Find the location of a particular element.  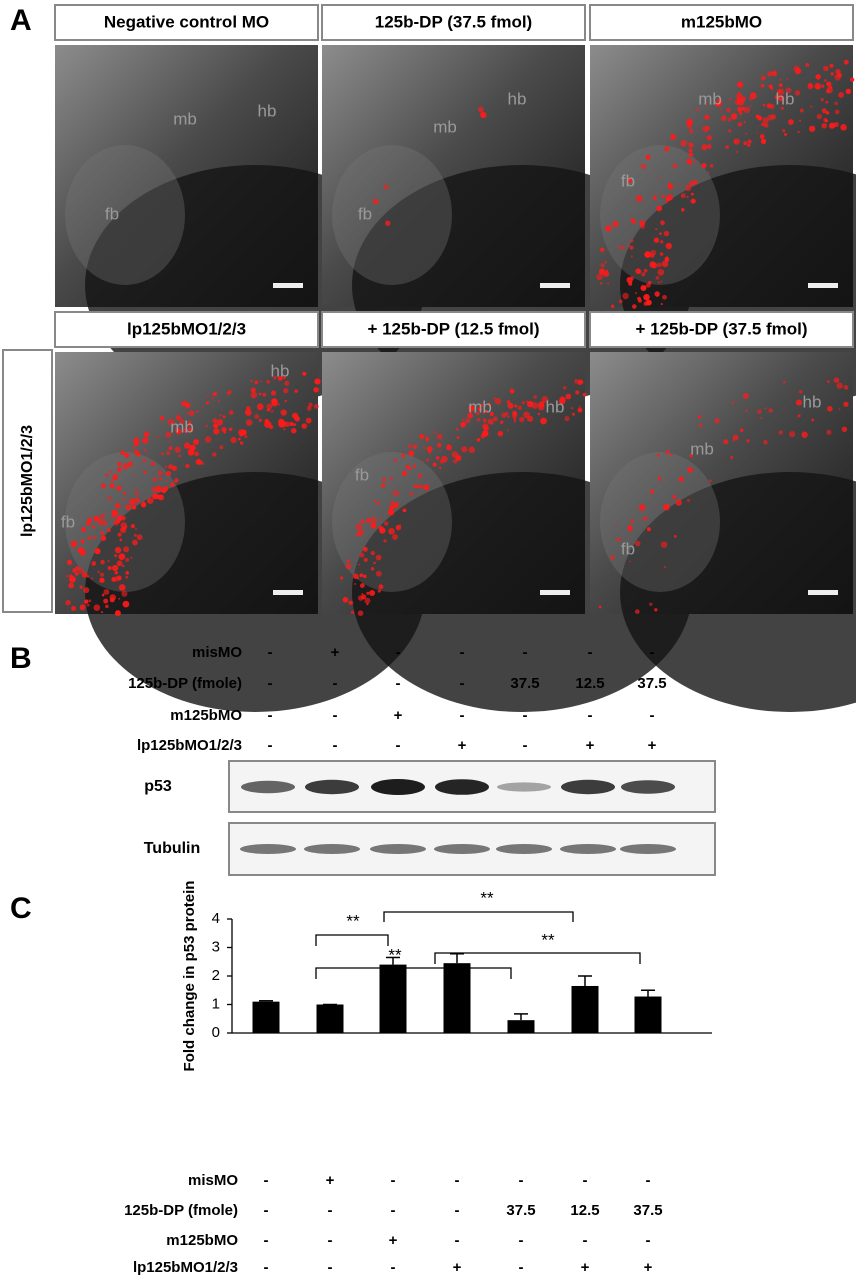

y-tick-label: 4 is located at coordinates (216, 918).